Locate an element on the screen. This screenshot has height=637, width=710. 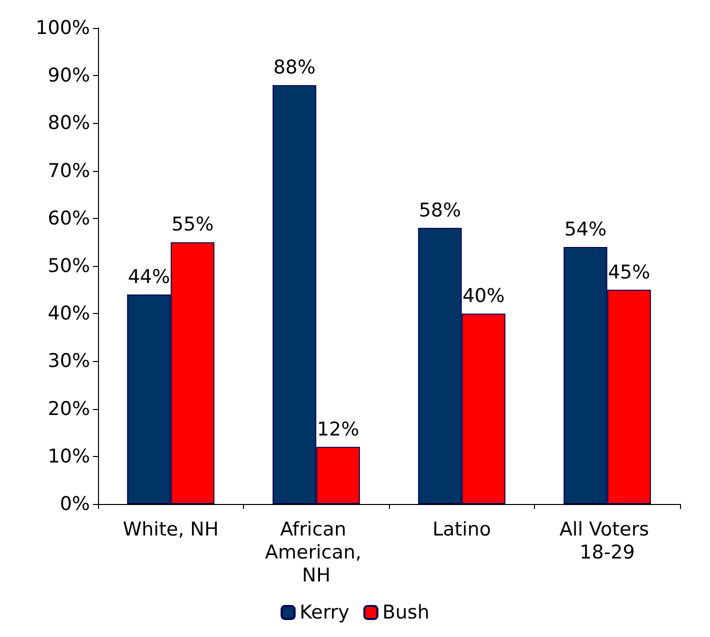
y-tick-label: 0% is located at coordinates (75, 504).